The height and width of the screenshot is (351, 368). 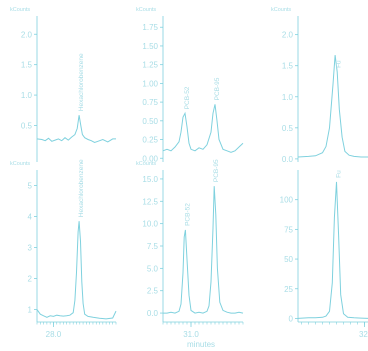 What do you see at coordinates (150, 121) in the screenshot?
I see `y-tick-label: 0.50` at bounding box center [150, 121].